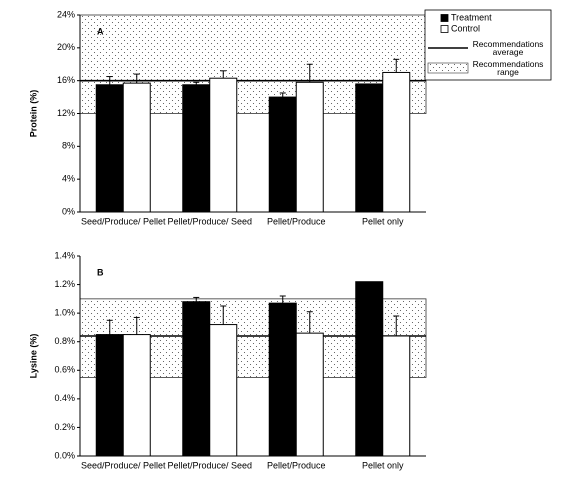 Image resolution: width=561 pixels, height=481 pixels. What do you see at coordinates (64, 341) in the screenshot?
I see `y-tick-label: 0.8%` at bounding box center [64, 341].